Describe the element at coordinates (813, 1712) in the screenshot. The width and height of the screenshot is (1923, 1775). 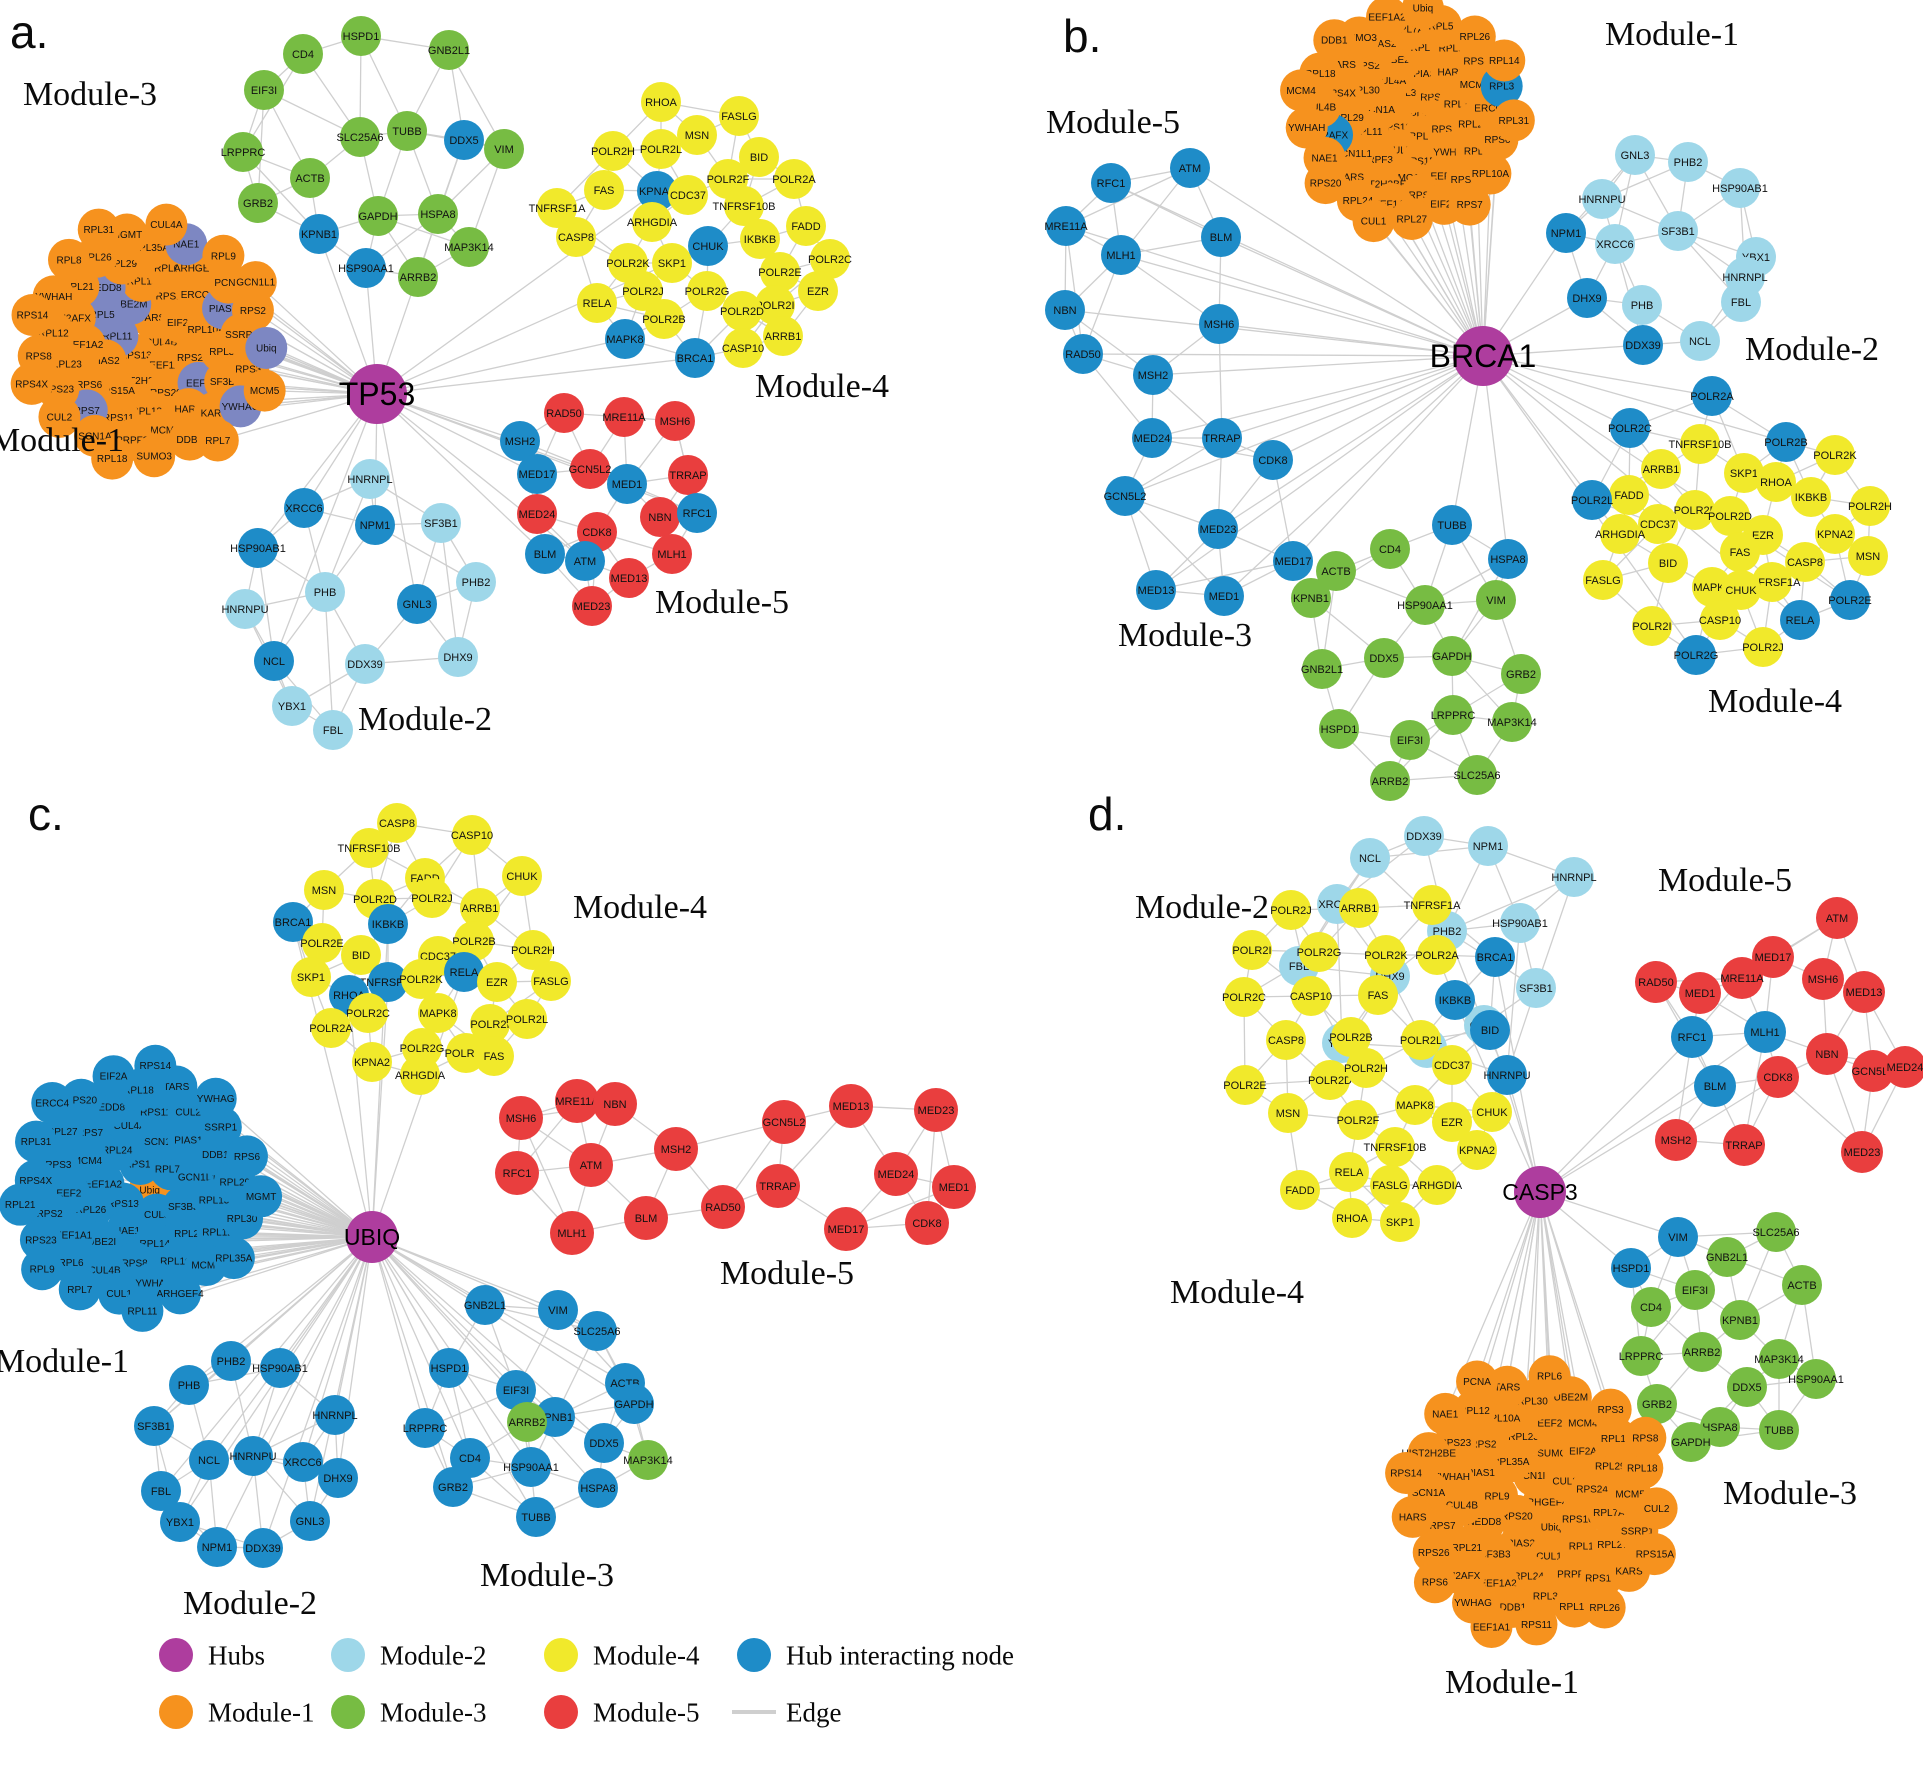
I see `legend-label: Edge` at that location.